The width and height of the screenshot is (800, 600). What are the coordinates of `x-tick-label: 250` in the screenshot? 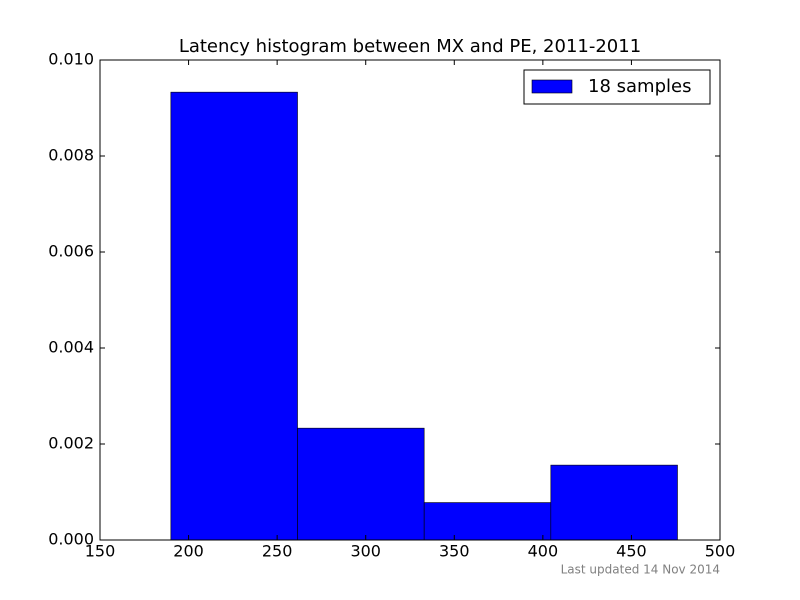 It's located at (277, 551).